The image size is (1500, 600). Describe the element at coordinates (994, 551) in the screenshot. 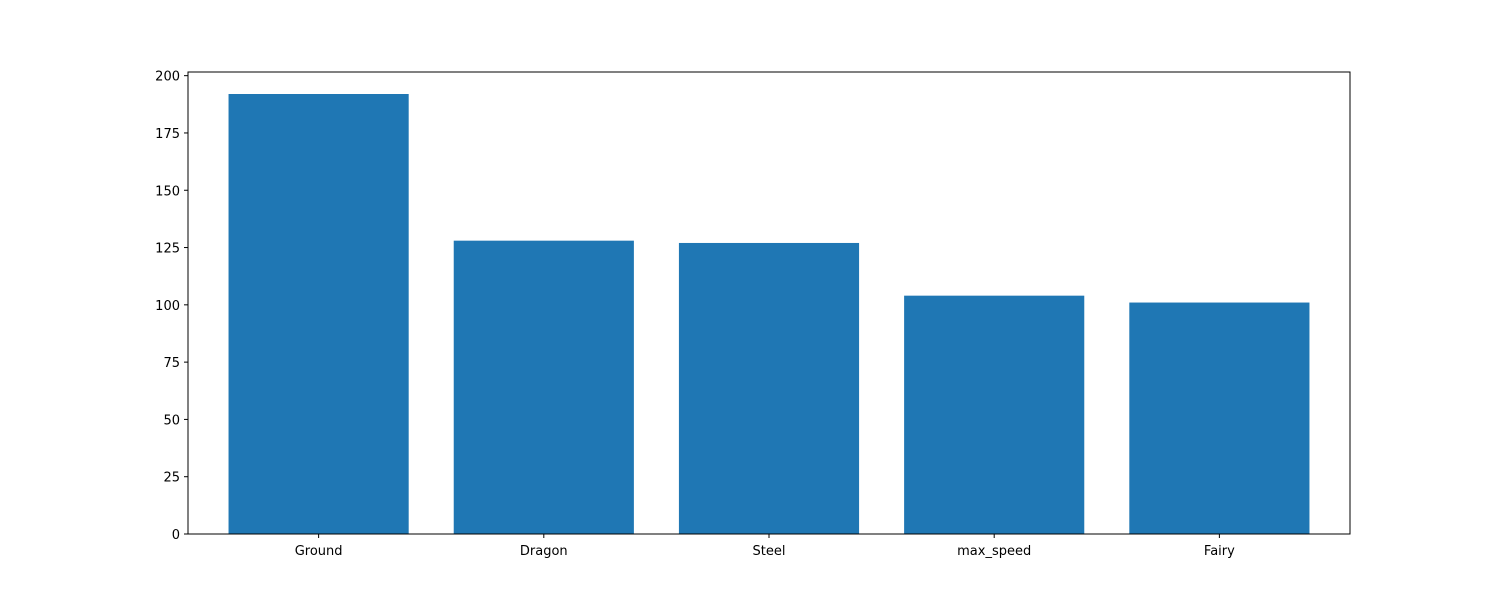

I see `x-tick-label: max_speed` at that location.